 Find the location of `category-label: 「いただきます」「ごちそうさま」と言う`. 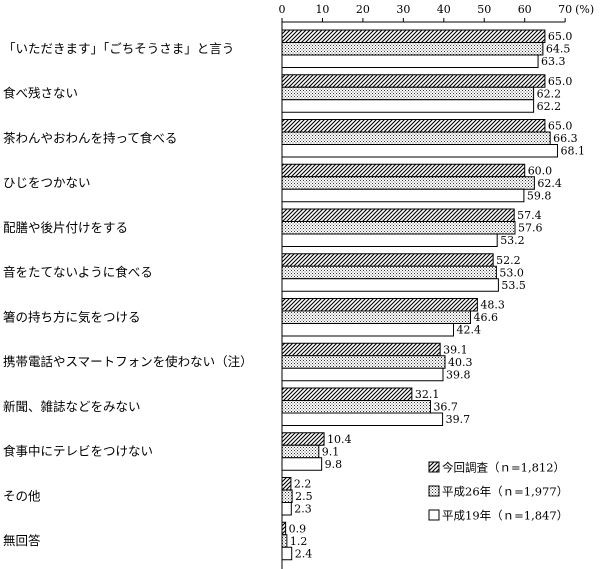

category-label: 「いただきます」「ごちそうさま」と言う is located at coordinates (118, 48).